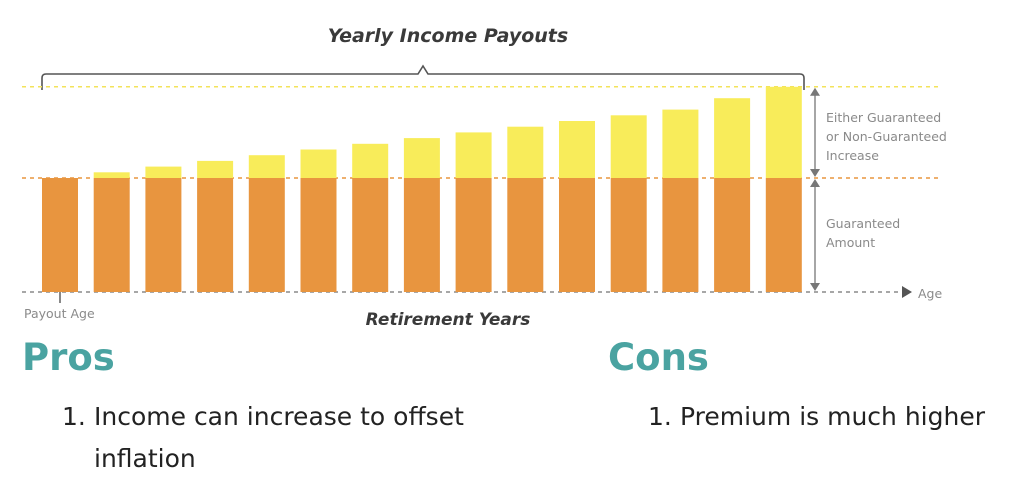 This screenshot has height=499, width=1024. Describe the element at coordinates (145, 458) in the screenshot. I see `pros-item-line-2: inflation` at that location.